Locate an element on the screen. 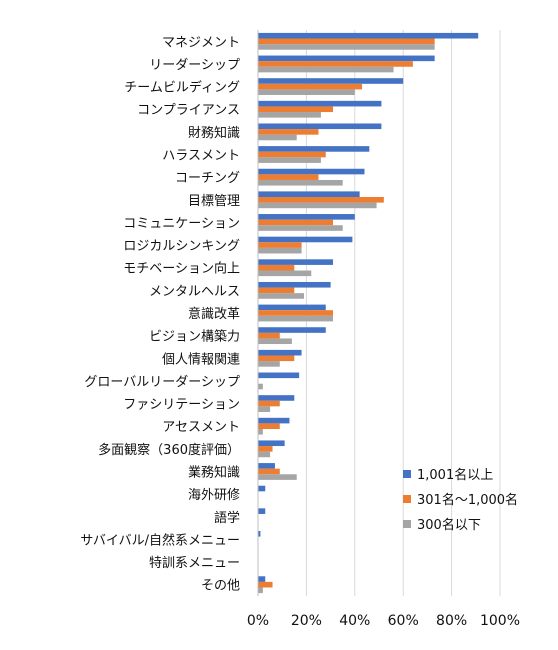 The height and width of the screenshot is (650, 558). category-label: 多面観察（360度評価） is located at coordinates (169, 450).